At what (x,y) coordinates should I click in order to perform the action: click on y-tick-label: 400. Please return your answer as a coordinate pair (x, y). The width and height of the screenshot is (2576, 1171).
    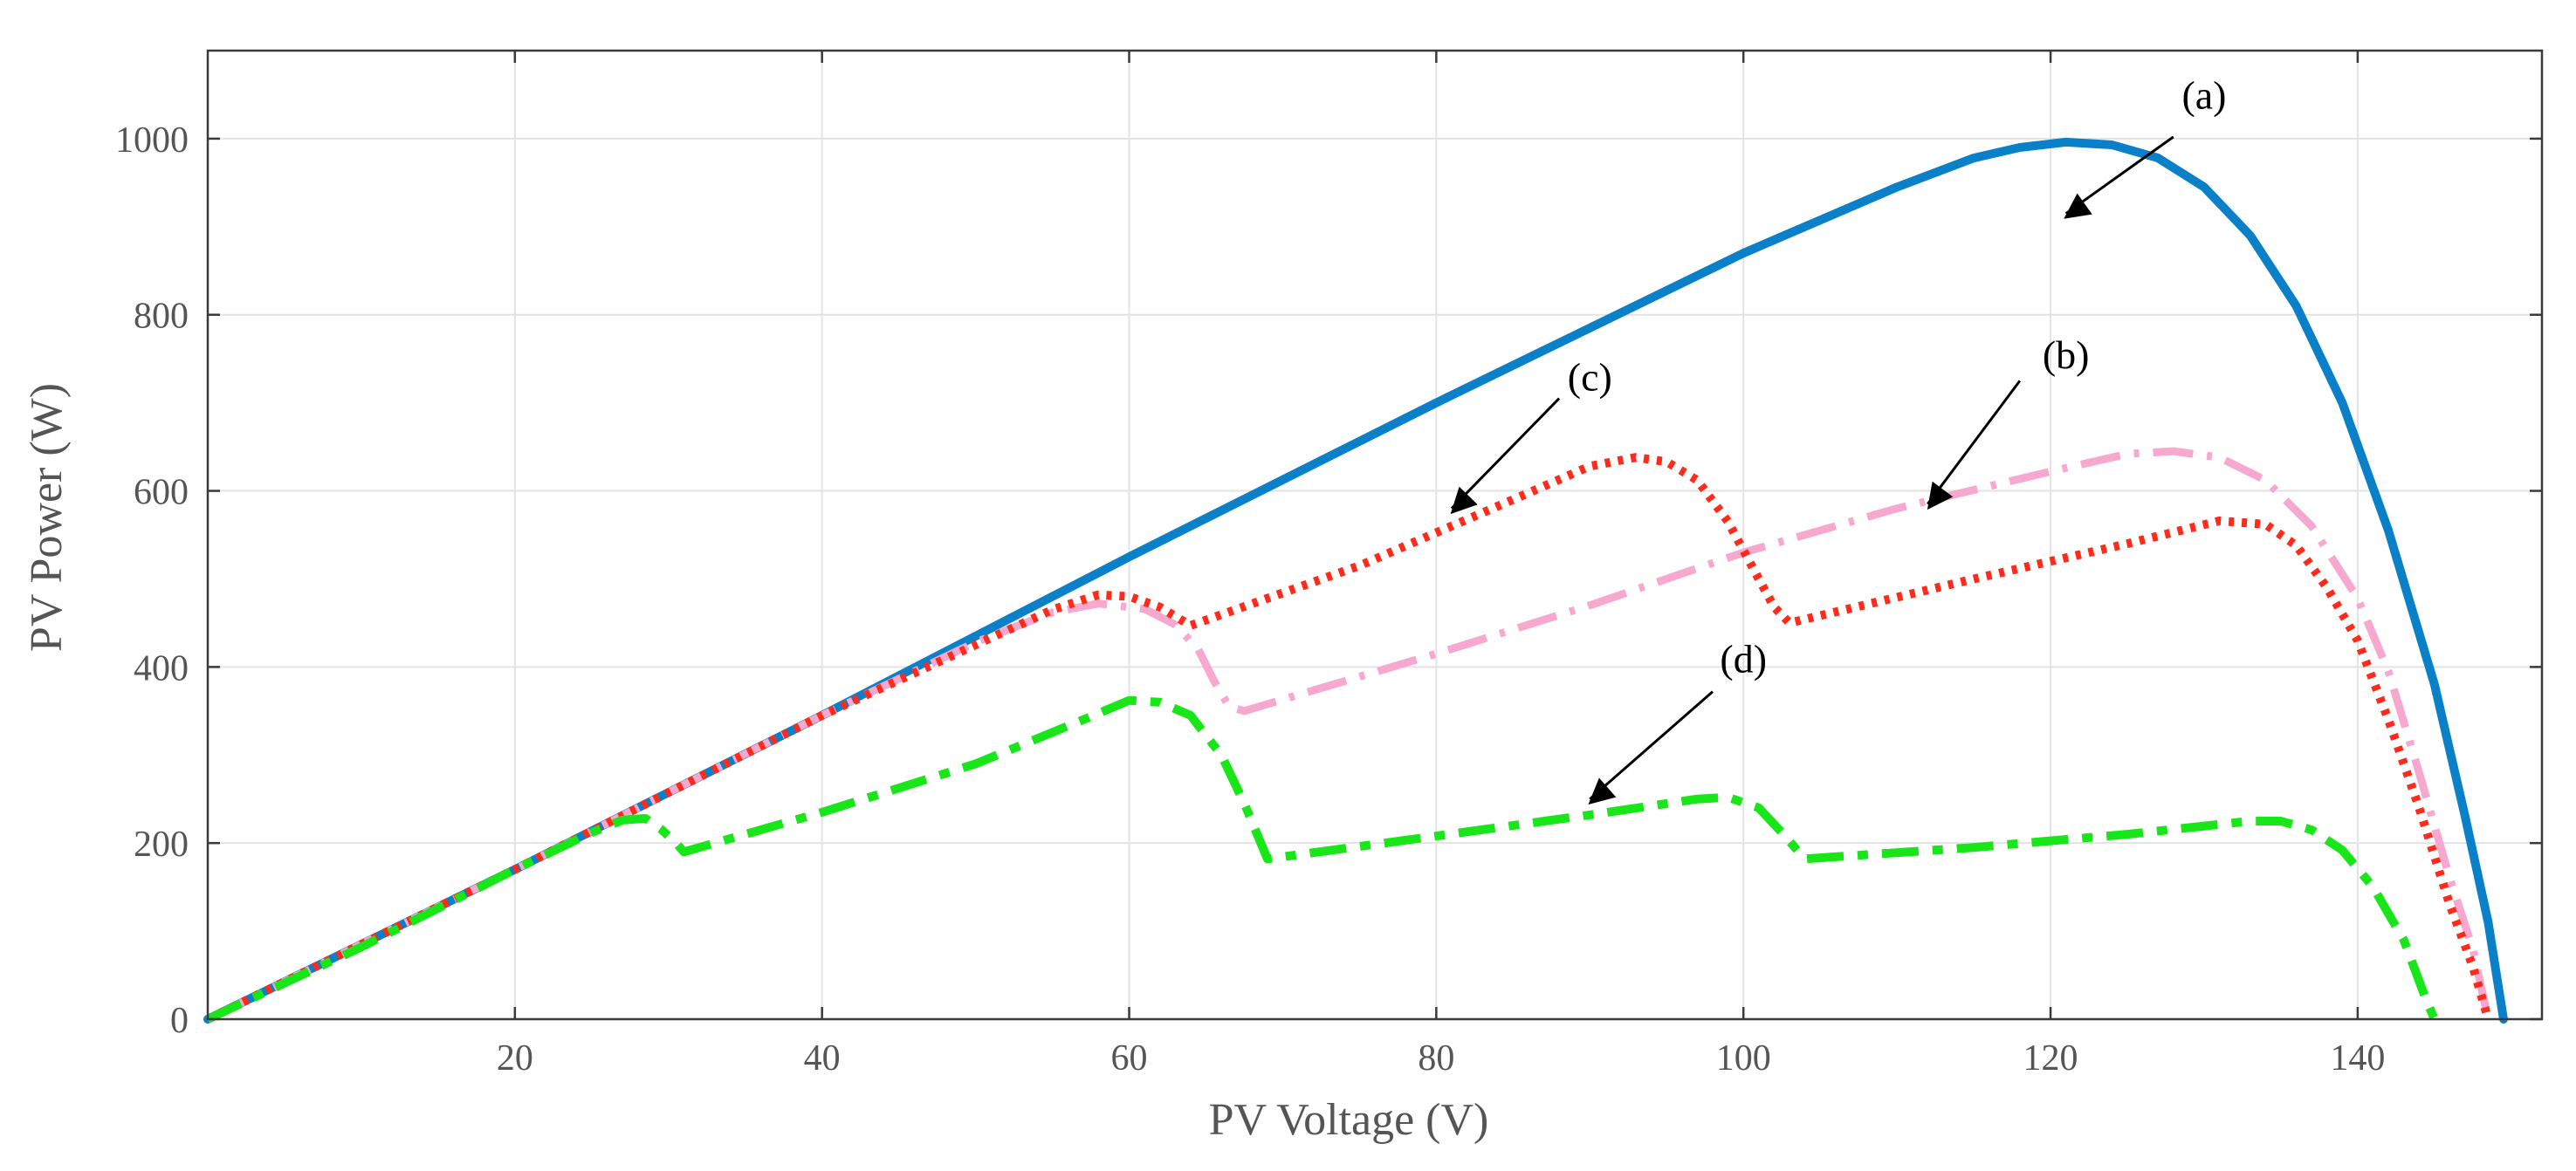
    Looking at the image, I should click on (161, 668).